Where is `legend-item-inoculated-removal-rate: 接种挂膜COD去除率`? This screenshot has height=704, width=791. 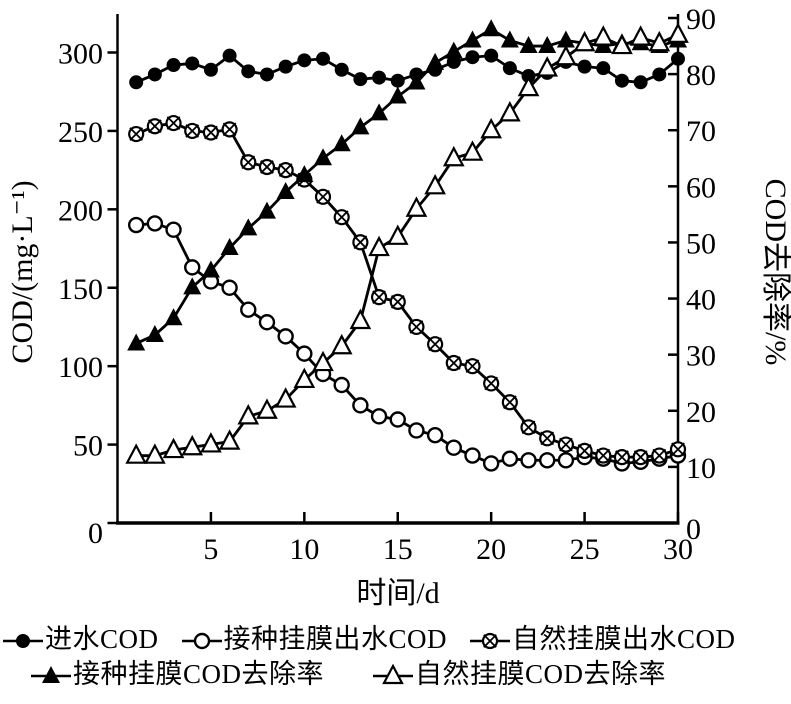 legend-item-inoculated-removal-rate: 接种挂膜COD去除率 is located at coordinates (177, 674).